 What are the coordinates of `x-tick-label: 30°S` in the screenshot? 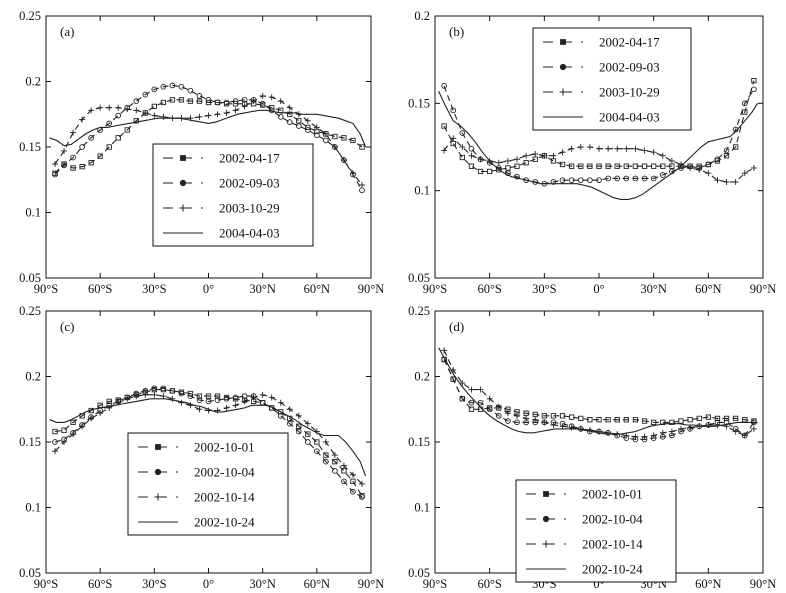 It's located at (154, 584).